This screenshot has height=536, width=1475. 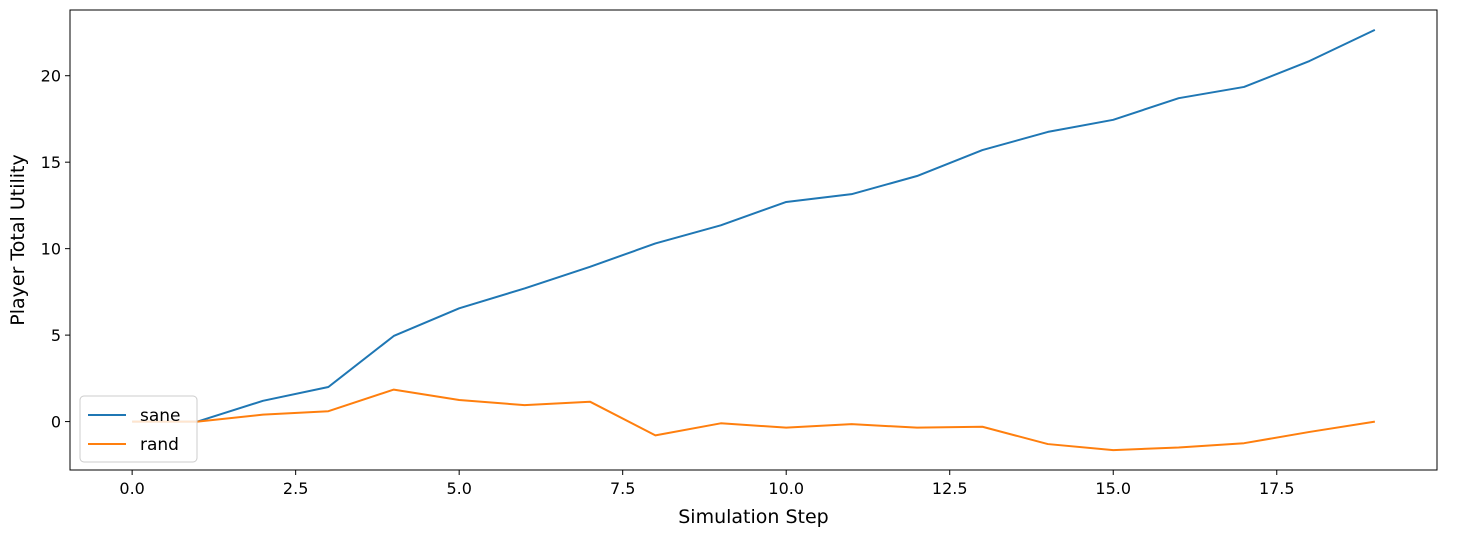 I want to click on x-tick-label: 12.5, so click(x=950, y=488).